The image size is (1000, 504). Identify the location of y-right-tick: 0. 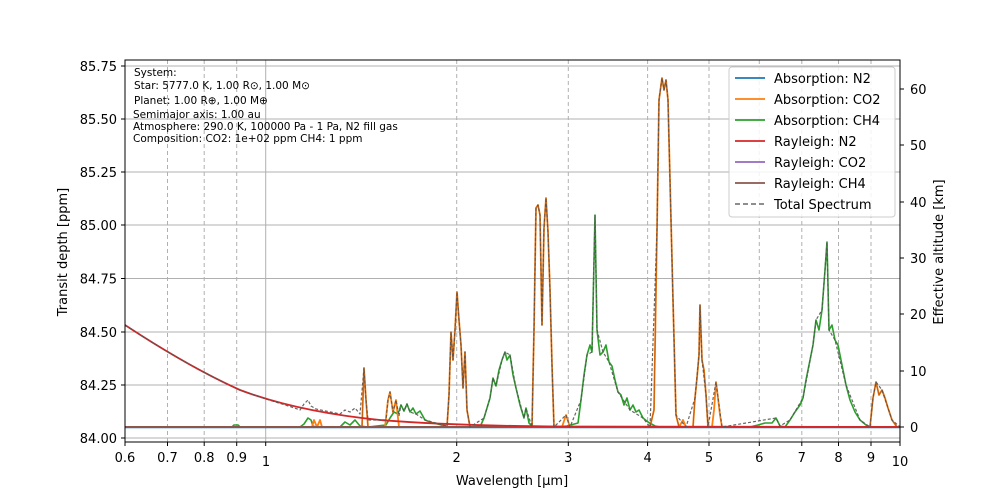
(914, 428).